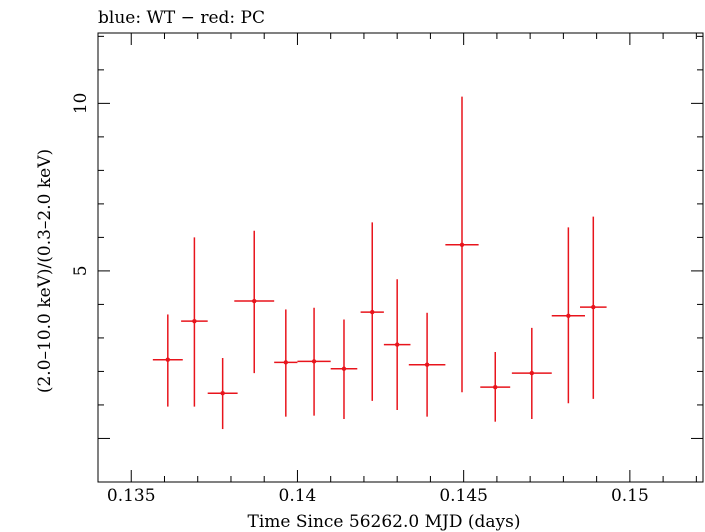 The image size is (705, 532). I want to click on chart-title: blue: WT − red: PC, so click(181, 18).